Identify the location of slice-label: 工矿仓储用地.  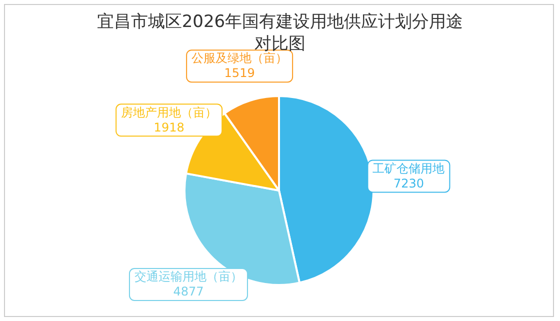
(408, 168).